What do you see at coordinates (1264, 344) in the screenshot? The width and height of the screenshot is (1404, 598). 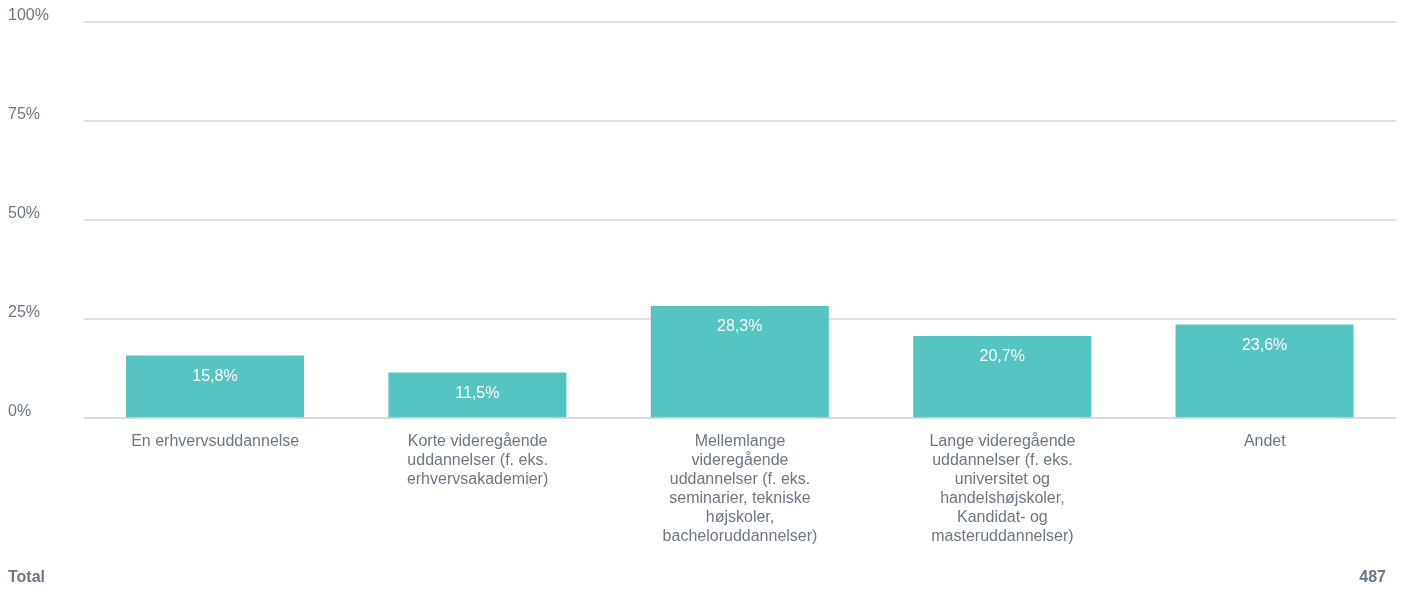 I see `data-label: 23,6%` at bounding box center [1264, 344].